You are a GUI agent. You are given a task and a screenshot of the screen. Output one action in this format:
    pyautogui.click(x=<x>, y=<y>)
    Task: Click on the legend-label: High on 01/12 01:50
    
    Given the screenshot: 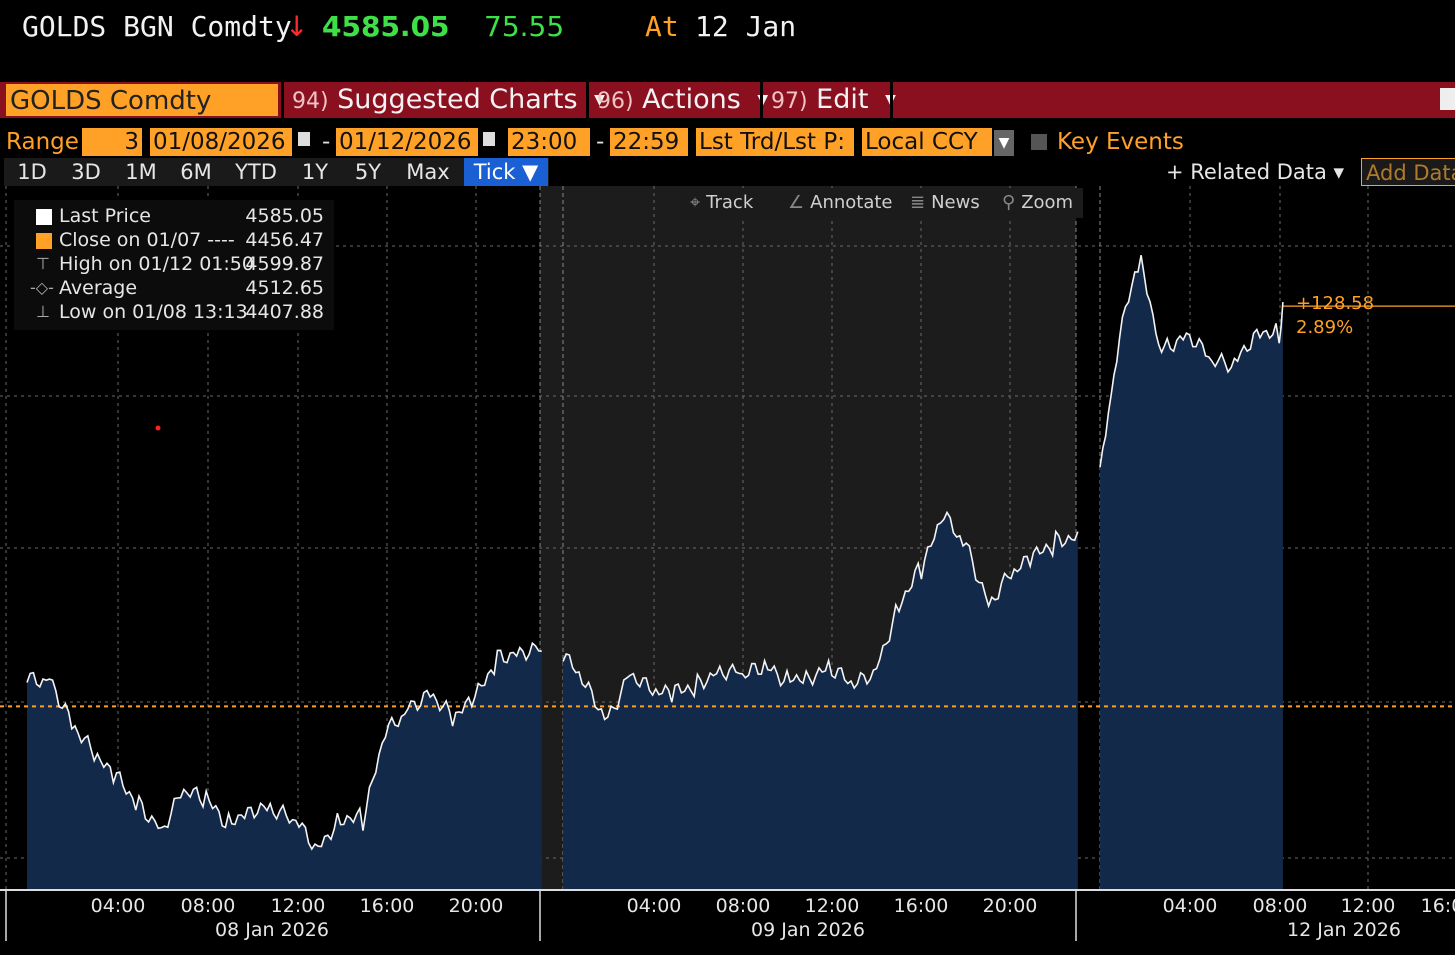 What is the action you would take?
    pyautogui.click(x=156, y=264)
    